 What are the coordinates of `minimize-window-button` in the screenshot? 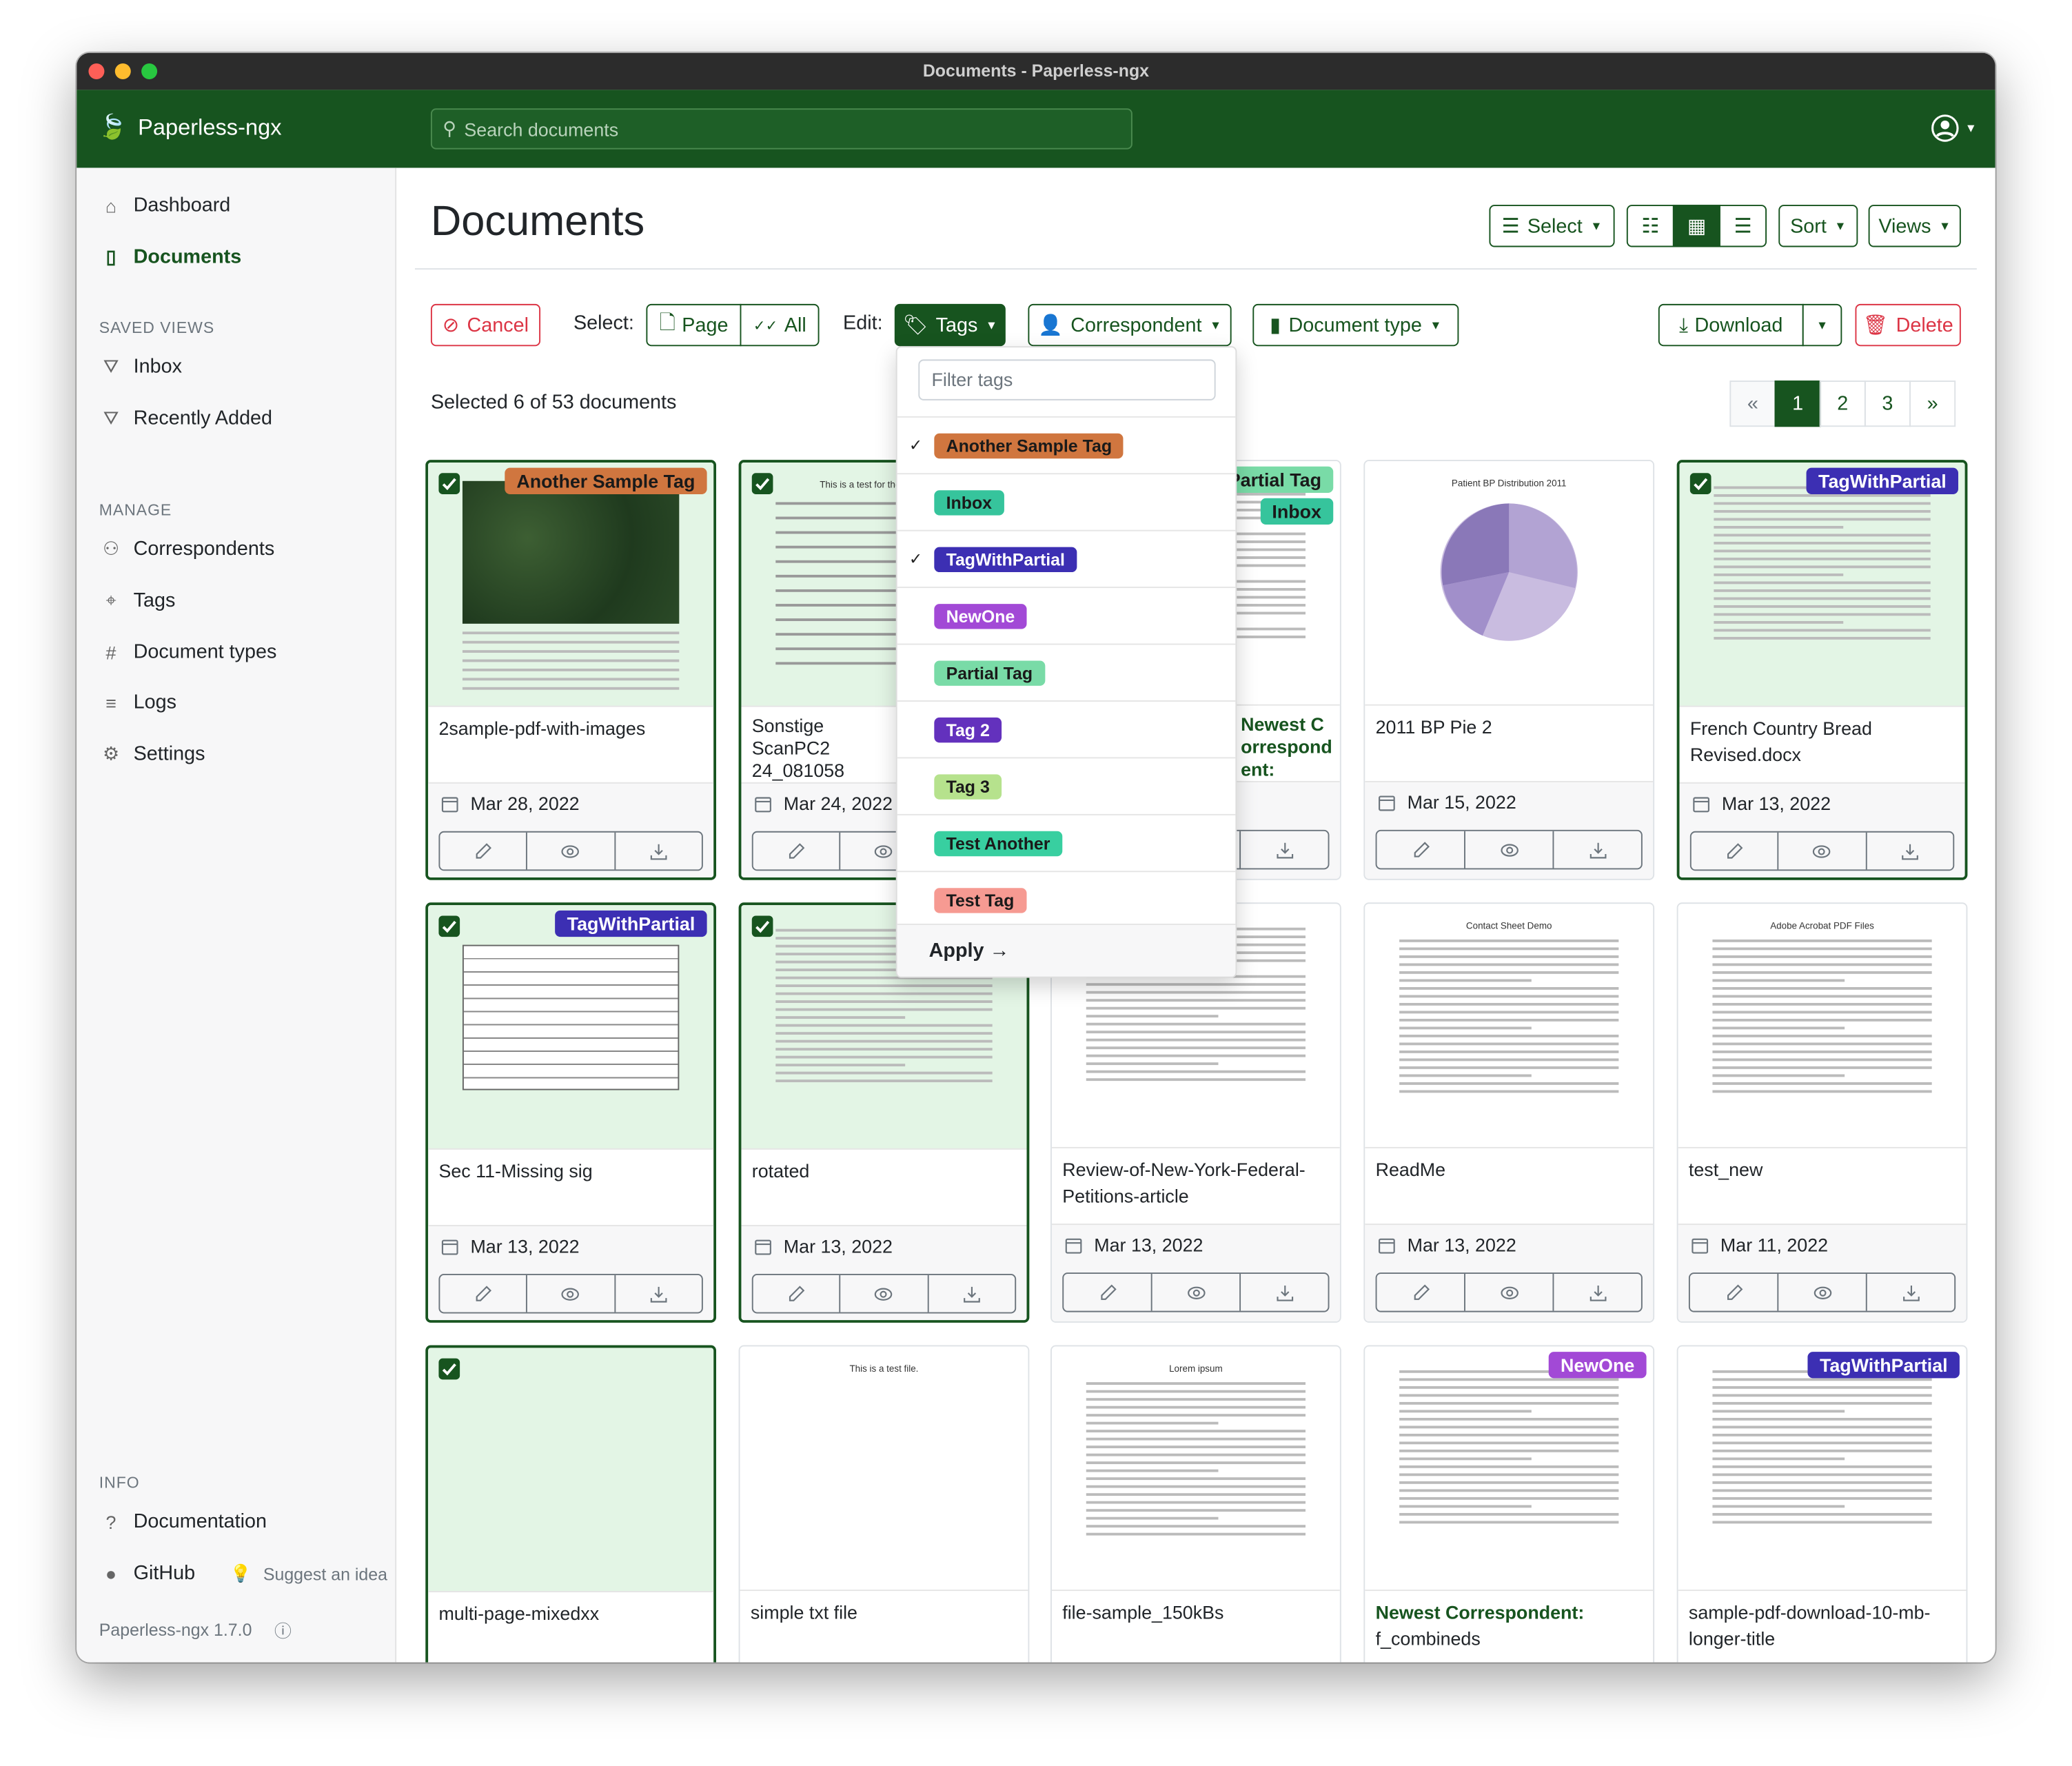 It's located at (123, 71).